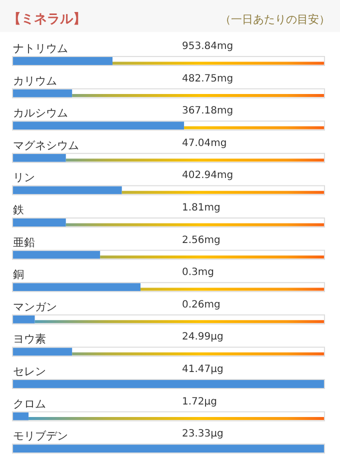  What do you see at coordinates (208, 111) in the screenshot?
I see `annotation: 367.18mg` at bounding box center [208, 111].